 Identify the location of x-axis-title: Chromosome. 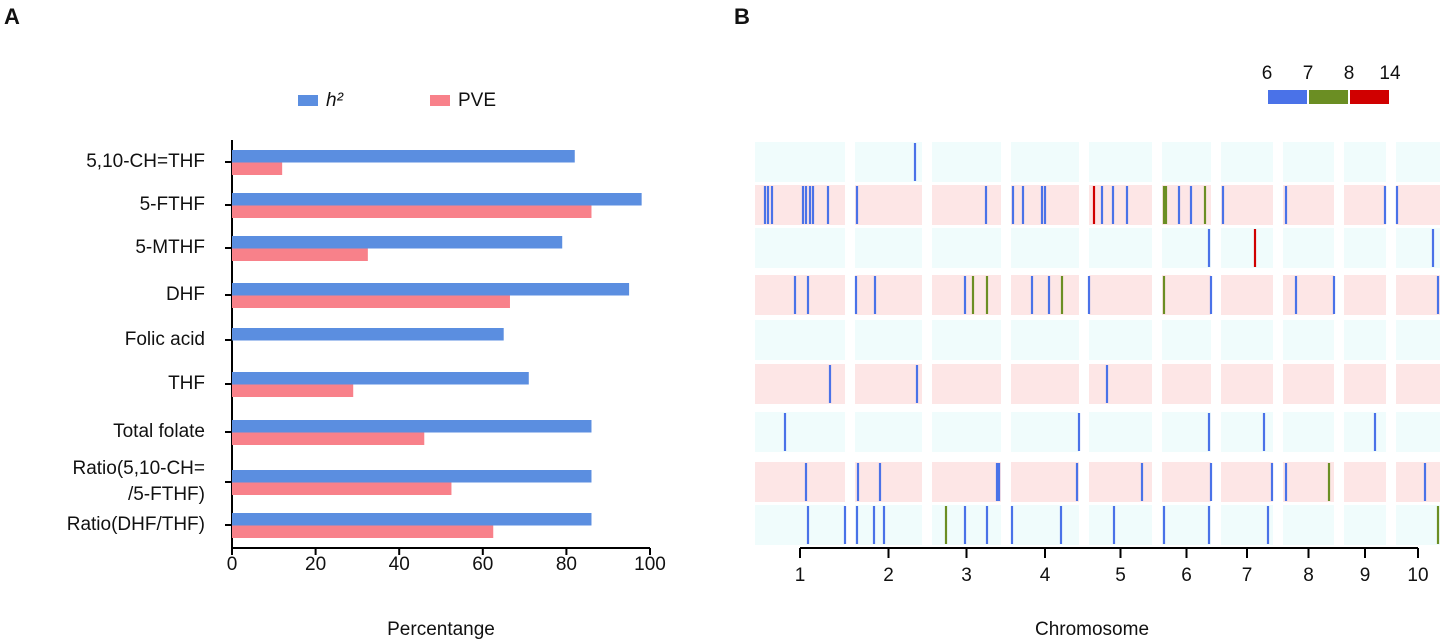
(1092, 629).